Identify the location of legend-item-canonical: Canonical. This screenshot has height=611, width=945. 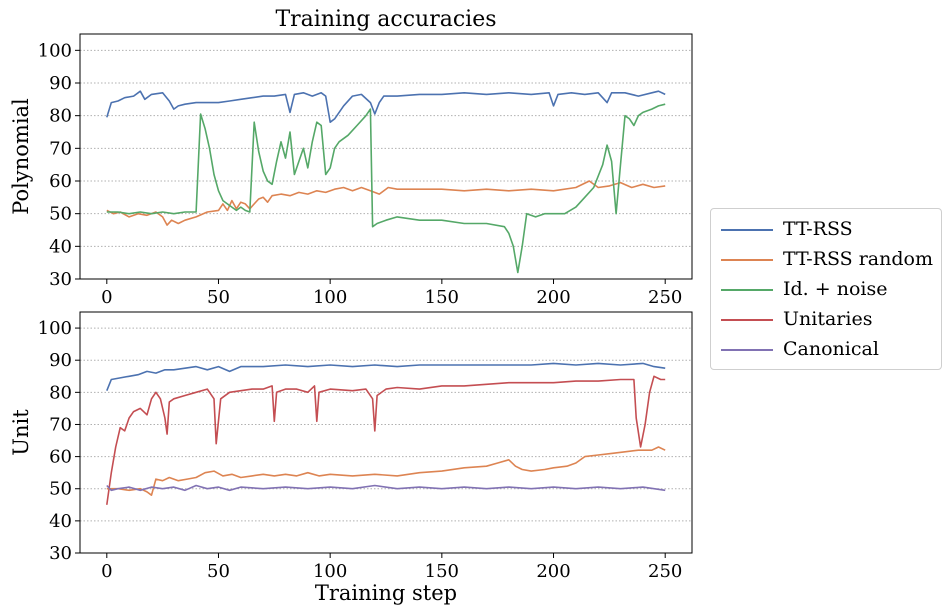
(826, 350).